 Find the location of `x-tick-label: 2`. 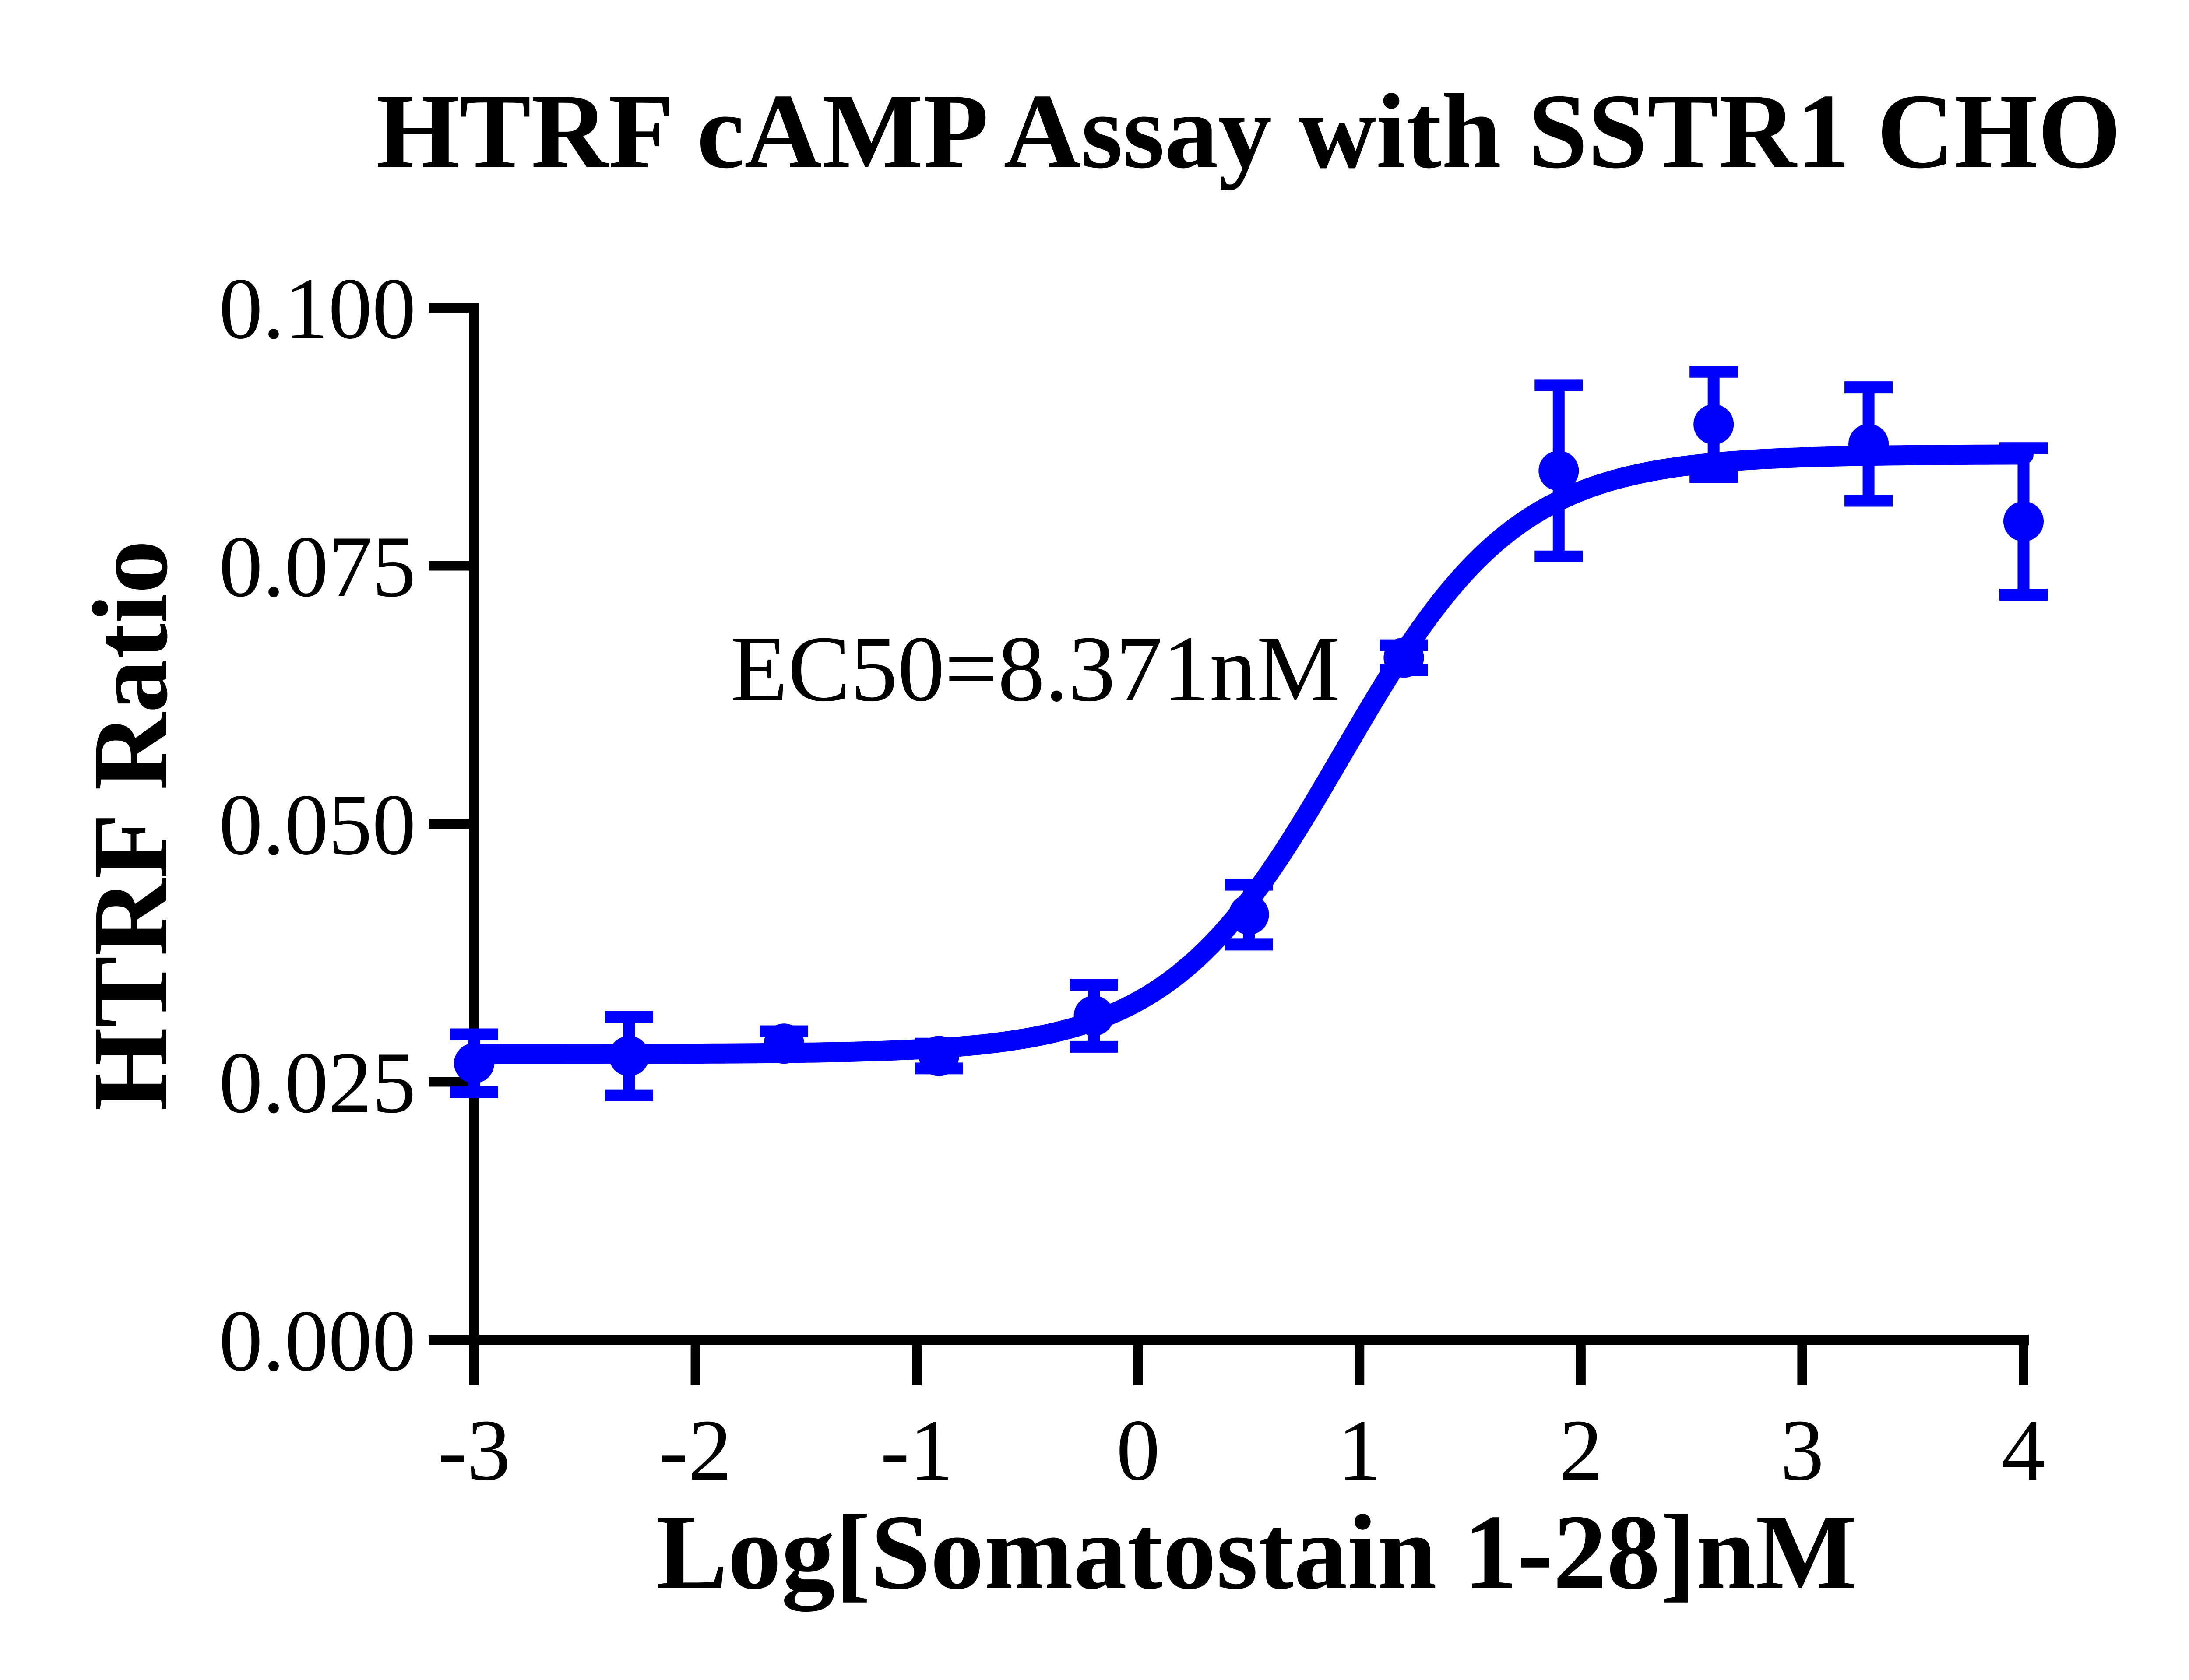

x-tick-label: 2 is located at coordinates (1581, 1450).